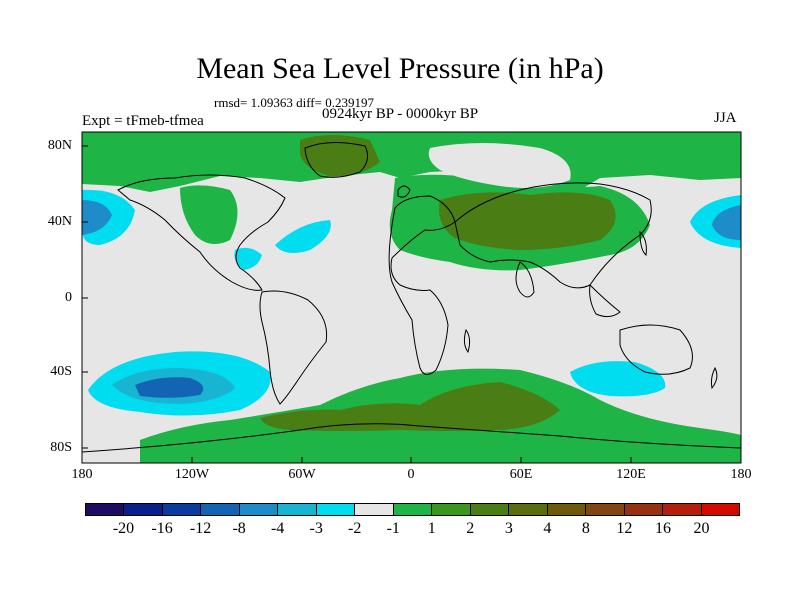 The image size is (800, 600). Describe the element at coordinates (467, 341) in the screenshot. I see `madagascar-coast` at that location.